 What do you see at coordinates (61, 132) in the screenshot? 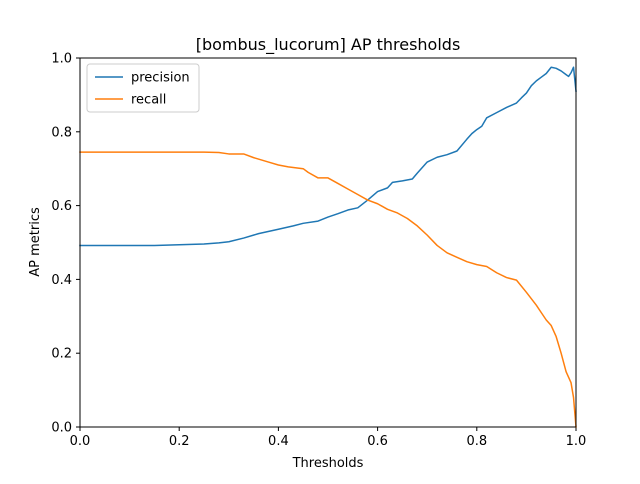
I see `y-tick-label: 0.8` at bounding box center [61, 132].